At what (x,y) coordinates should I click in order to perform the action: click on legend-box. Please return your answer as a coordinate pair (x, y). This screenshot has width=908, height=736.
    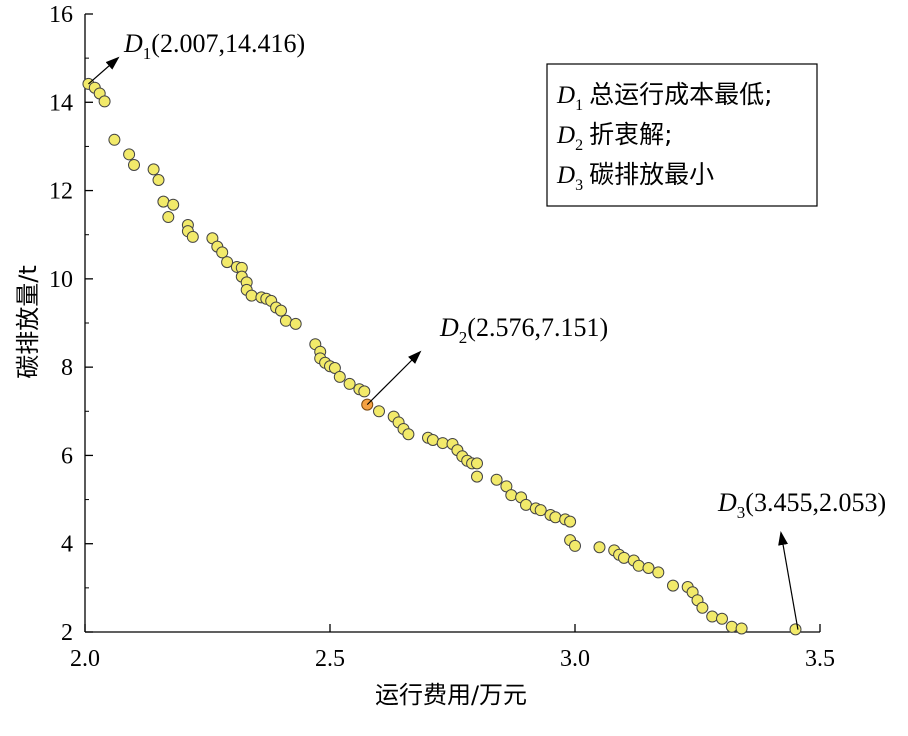
    Looking at the image, I should click on (682, 135).